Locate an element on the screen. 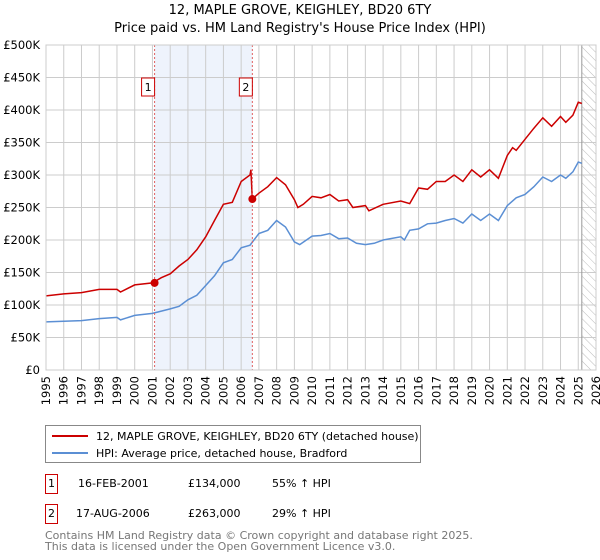 Image resolution: width=600 pixels, height=560 pixels. y-tick-label: £350K is located at coordinates (21, 143).